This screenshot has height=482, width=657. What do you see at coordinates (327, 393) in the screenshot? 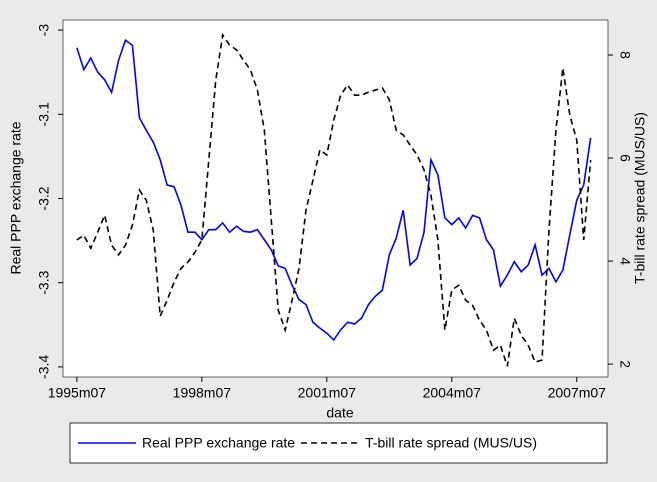
I see `x-tick-label: 2001m07` at bounding box center [327, 393].